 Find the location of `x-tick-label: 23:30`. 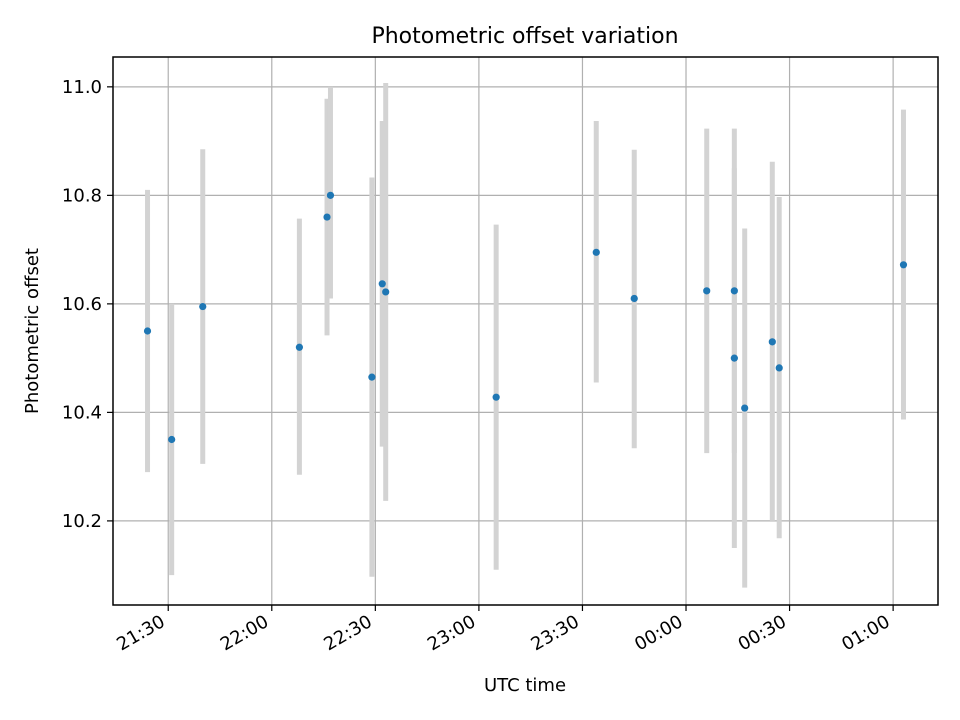

x-tick-label: 23:30 is located at coordinates (555, 633).